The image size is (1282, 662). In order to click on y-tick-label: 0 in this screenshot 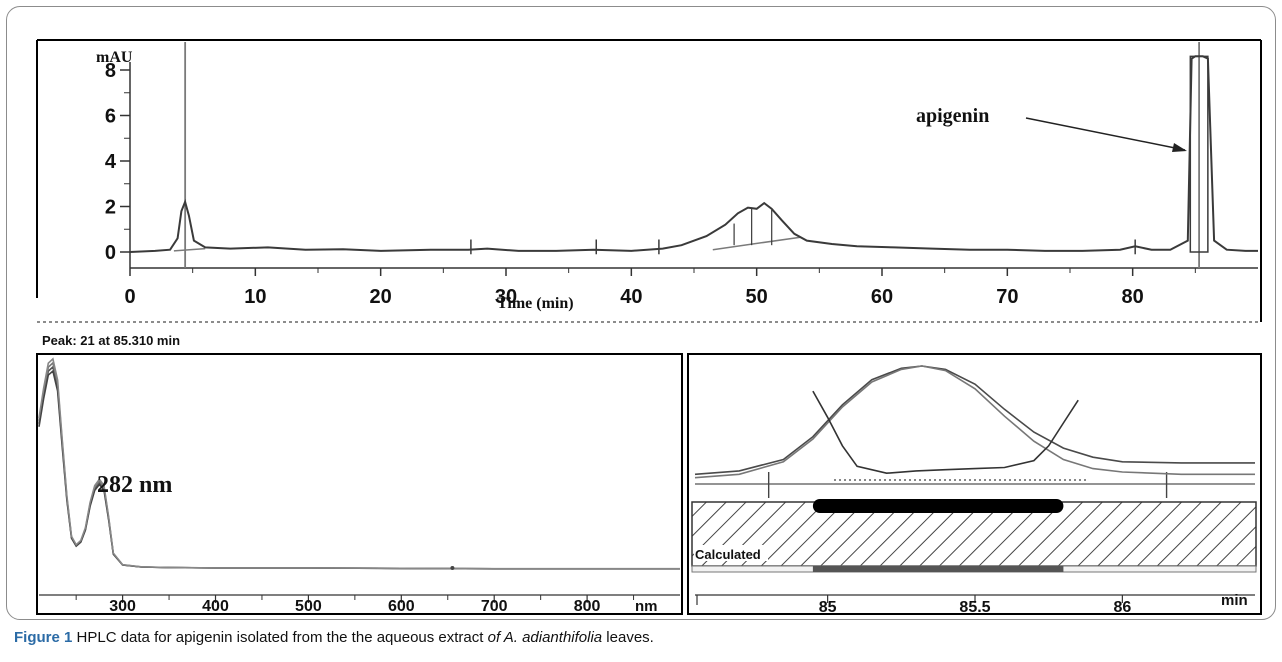, I will do `click(110, 253)`.